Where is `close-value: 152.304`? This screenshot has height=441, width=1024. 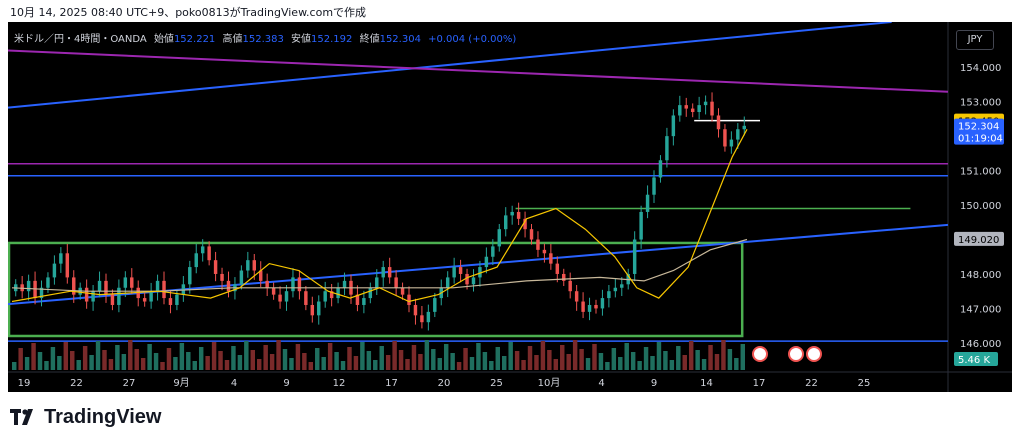 close-value: 152.304 is located at coordinates (400, 39).